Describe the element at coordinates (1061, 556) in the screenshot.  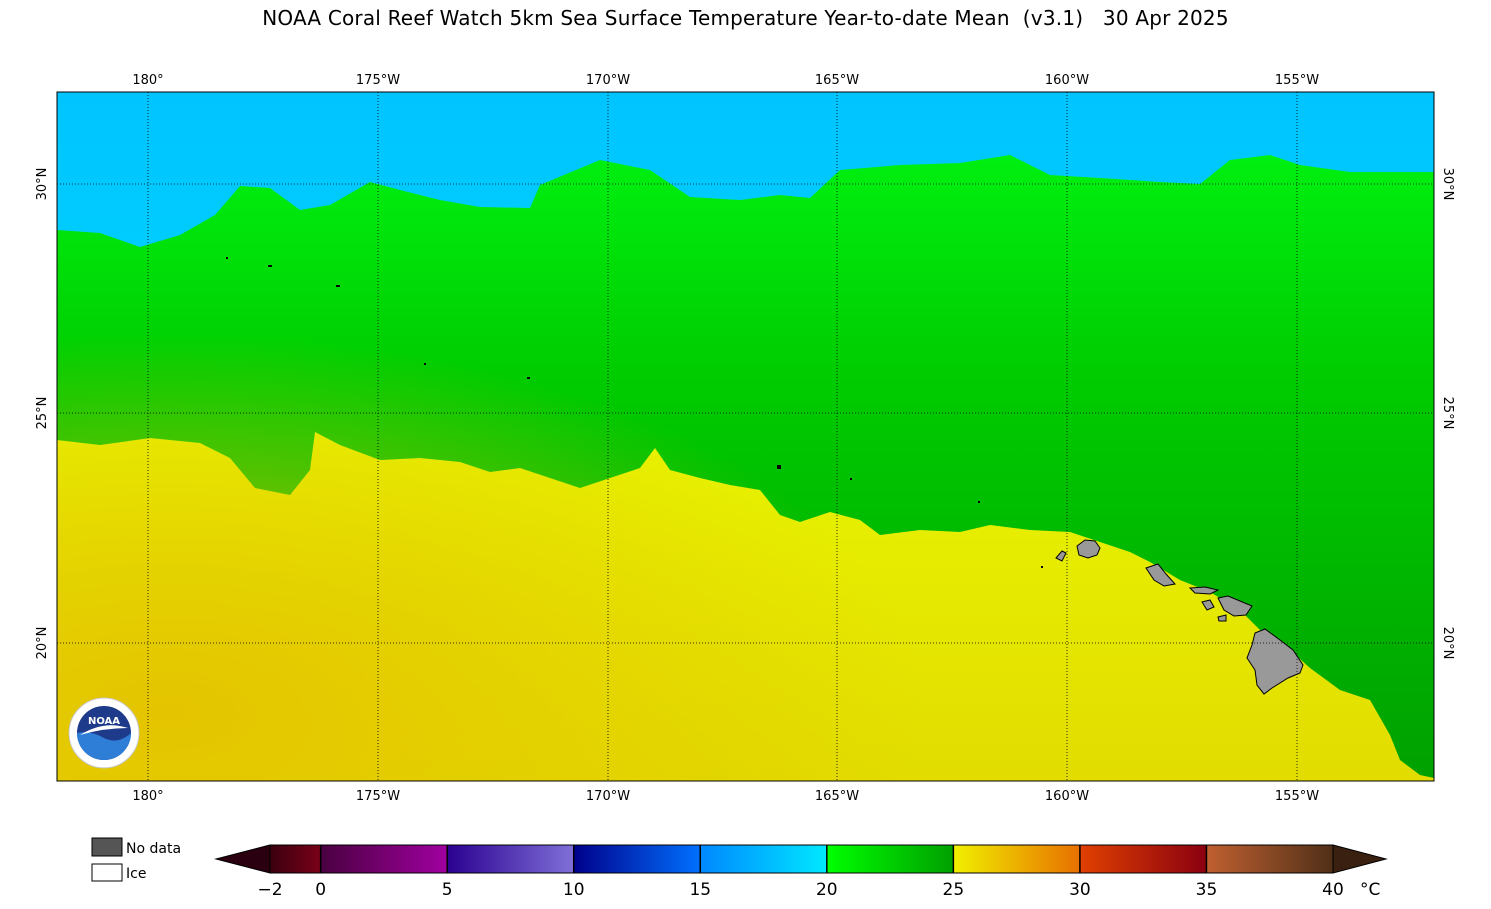
I see `island-niihau` at that location.